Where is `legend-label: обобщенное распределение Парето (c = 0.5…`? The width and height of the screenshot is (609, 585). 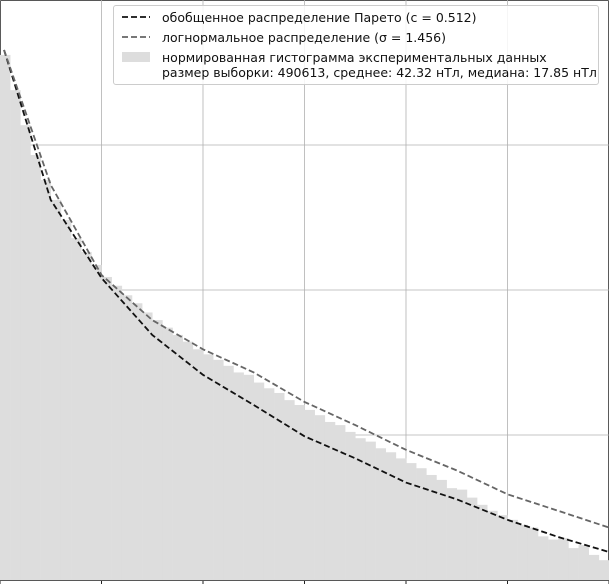
legend-label: обобщенное распределение Парето (c = 0.5… is located at coordinates (319, 17).